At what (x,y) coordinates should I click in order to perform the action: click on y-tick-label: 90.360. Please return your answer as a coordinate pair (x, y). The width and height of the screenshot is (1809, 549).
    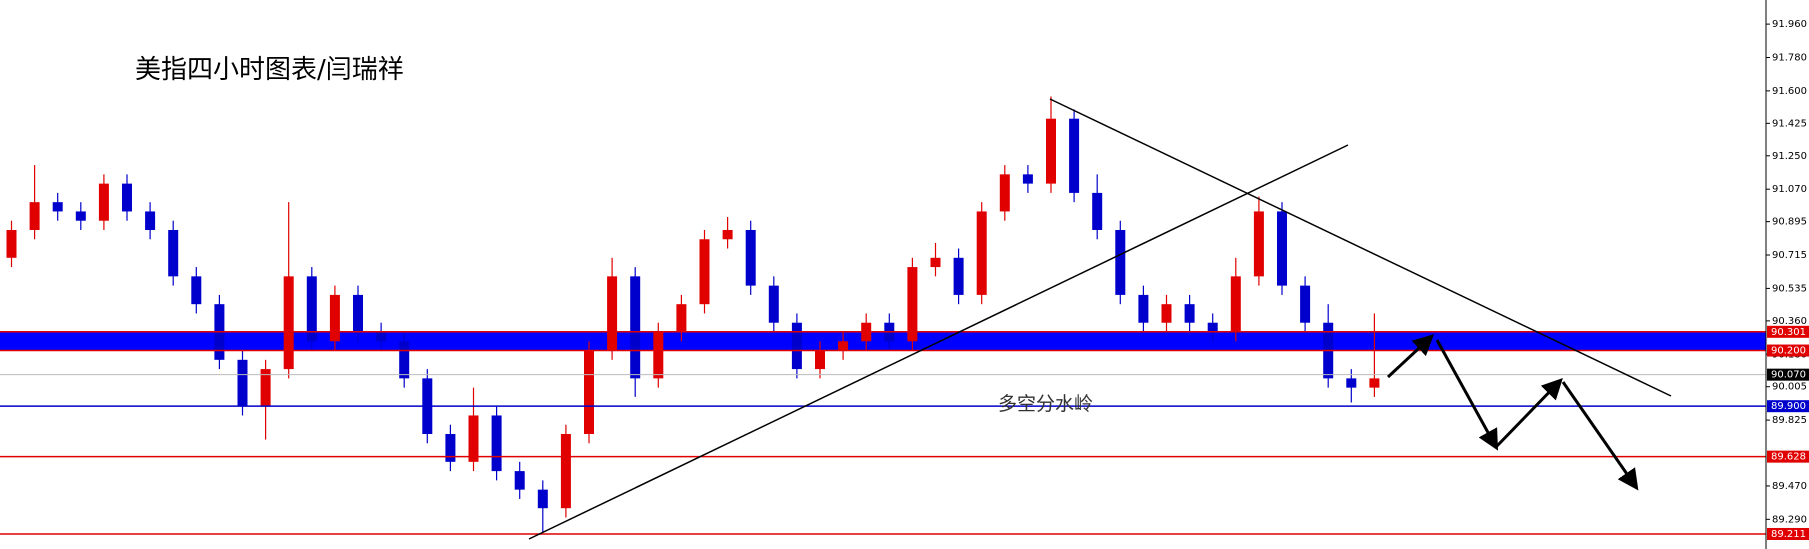
    Looking at the image, I should click on (1789, 321).